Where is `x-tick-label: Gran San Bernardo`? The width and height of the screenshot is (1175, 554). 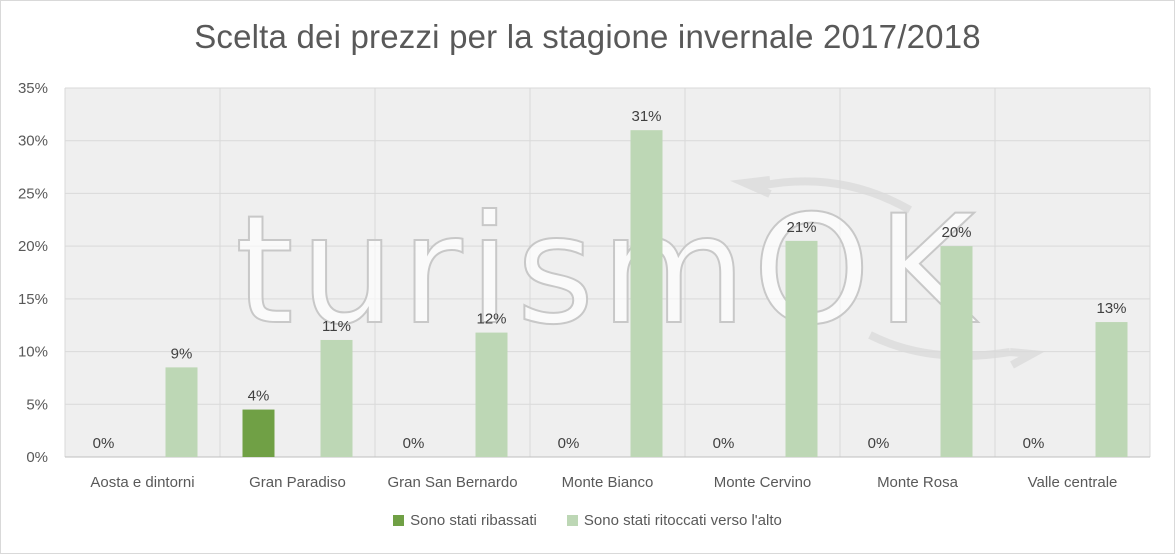 x-tick-label: Gran San Bernardo is located at coordinates (452, 482).